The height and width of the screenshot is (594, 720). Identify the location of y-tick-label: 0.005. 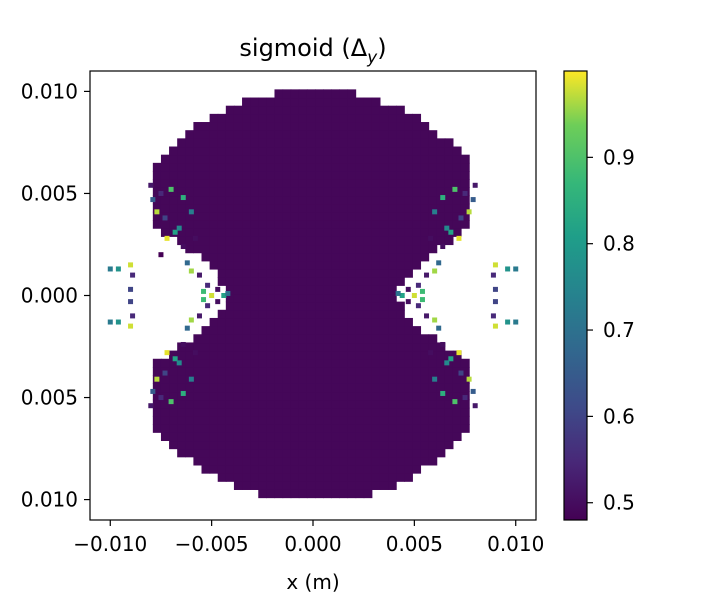
(49, 398).